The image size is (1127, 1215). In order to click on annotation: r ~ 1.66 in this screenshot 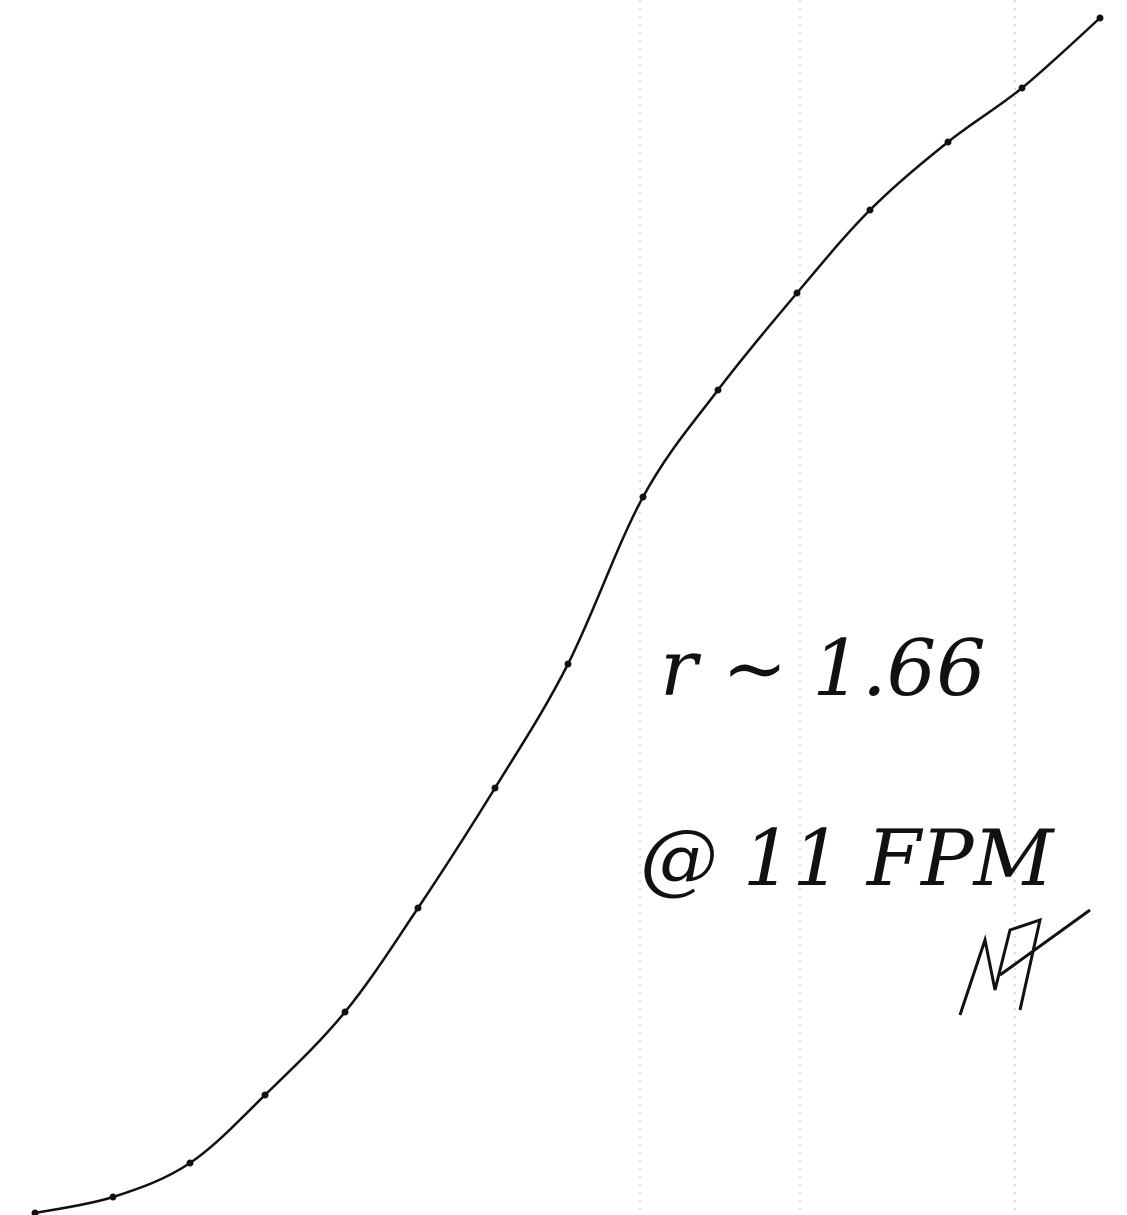, I will do `click(823, 669)`.